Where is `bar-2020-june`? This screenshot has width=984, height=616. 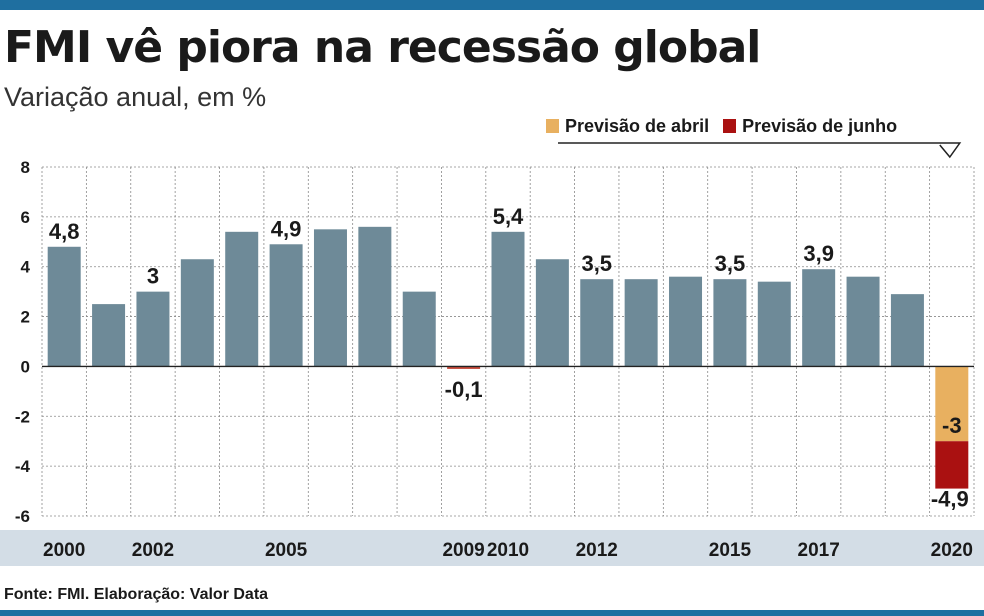 bar-2020-june is located at coordinates (952, 465).